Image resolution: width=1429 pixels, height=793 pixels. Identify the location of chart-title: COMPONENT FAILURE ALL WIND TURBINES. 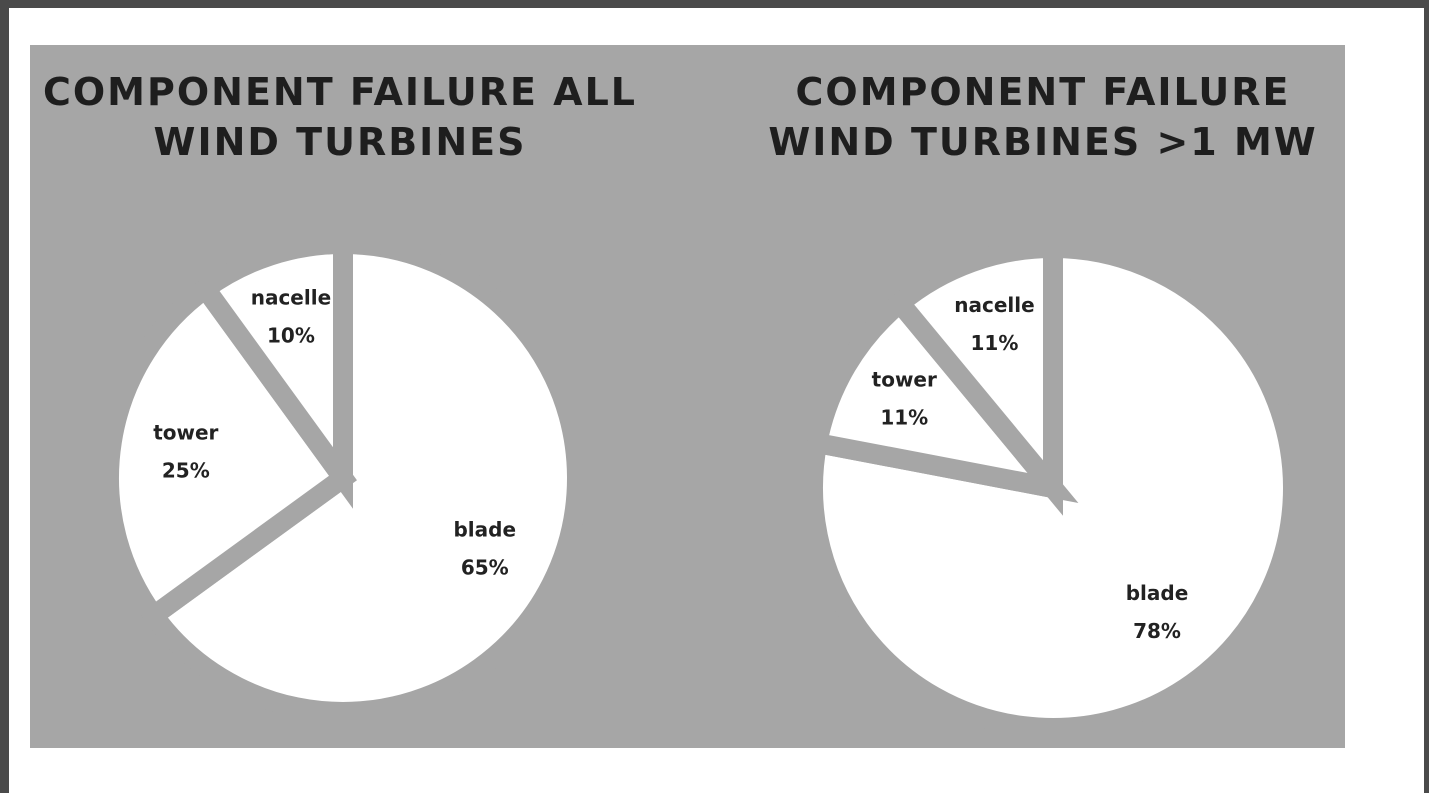
(340, 117).